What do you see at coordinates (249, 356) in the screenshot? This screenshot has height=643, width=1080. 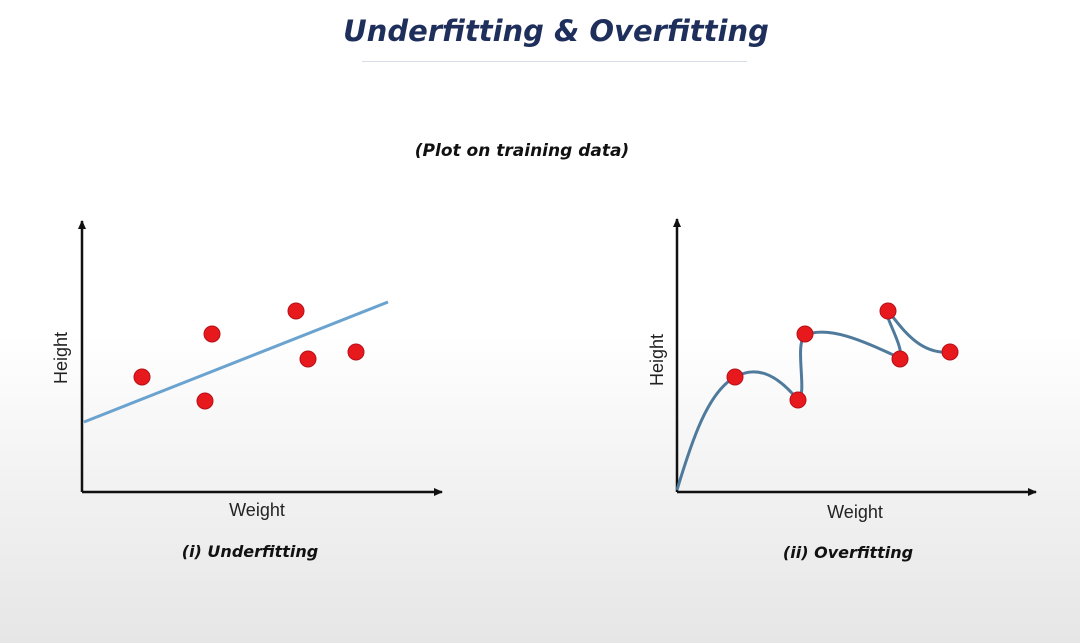 I see `underfitting-data-points` at bounding box center [249, 356].